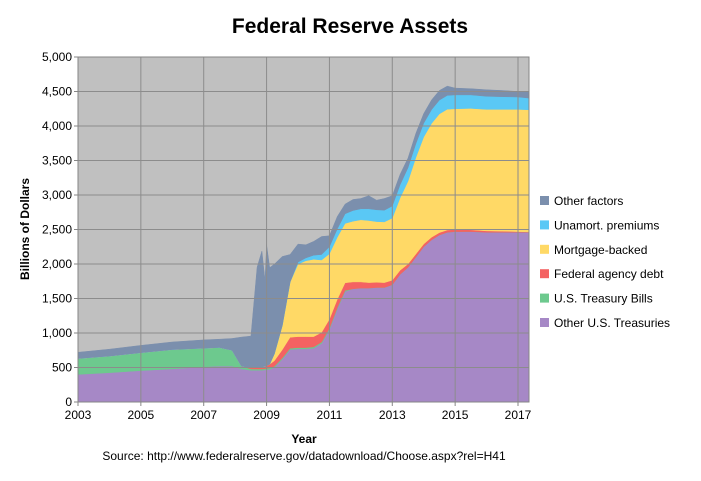  Describe the element at coordinates (266, 415) in the screenshot. I see `x-tick-label: 2009` at that location.